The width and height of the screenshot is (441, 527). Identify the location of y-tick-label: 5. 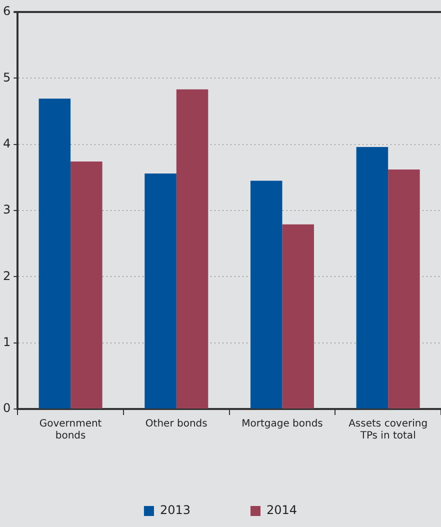
(6, 77).